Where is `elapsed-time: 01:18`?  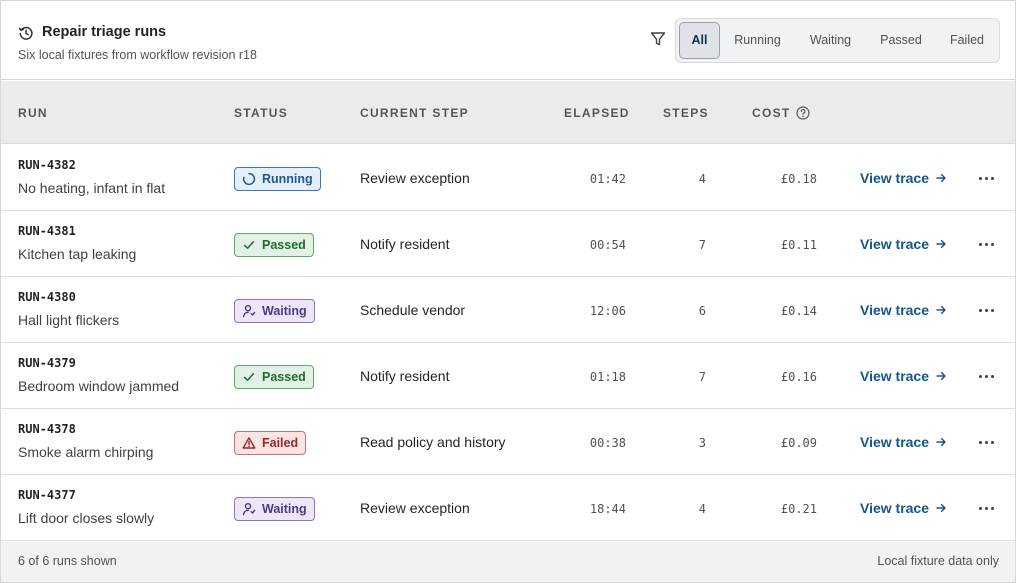
elapsed-time: 01:18 is located at coordinates (607, 377).